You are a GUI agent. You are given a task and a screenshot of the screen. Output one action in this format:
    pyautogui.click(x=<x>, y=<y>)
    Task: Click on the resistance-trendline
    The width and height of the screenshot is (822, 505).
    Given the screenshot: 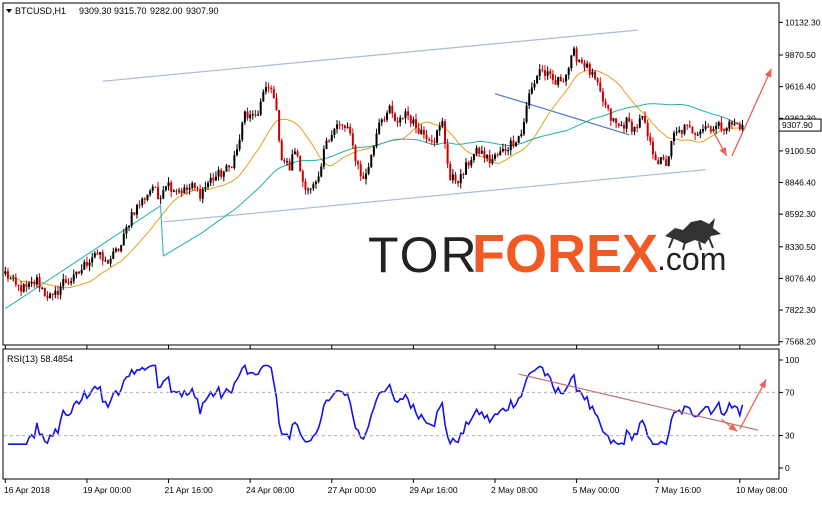 What is the action you would take?
    pyautogui.click(x=562, y=114)
    